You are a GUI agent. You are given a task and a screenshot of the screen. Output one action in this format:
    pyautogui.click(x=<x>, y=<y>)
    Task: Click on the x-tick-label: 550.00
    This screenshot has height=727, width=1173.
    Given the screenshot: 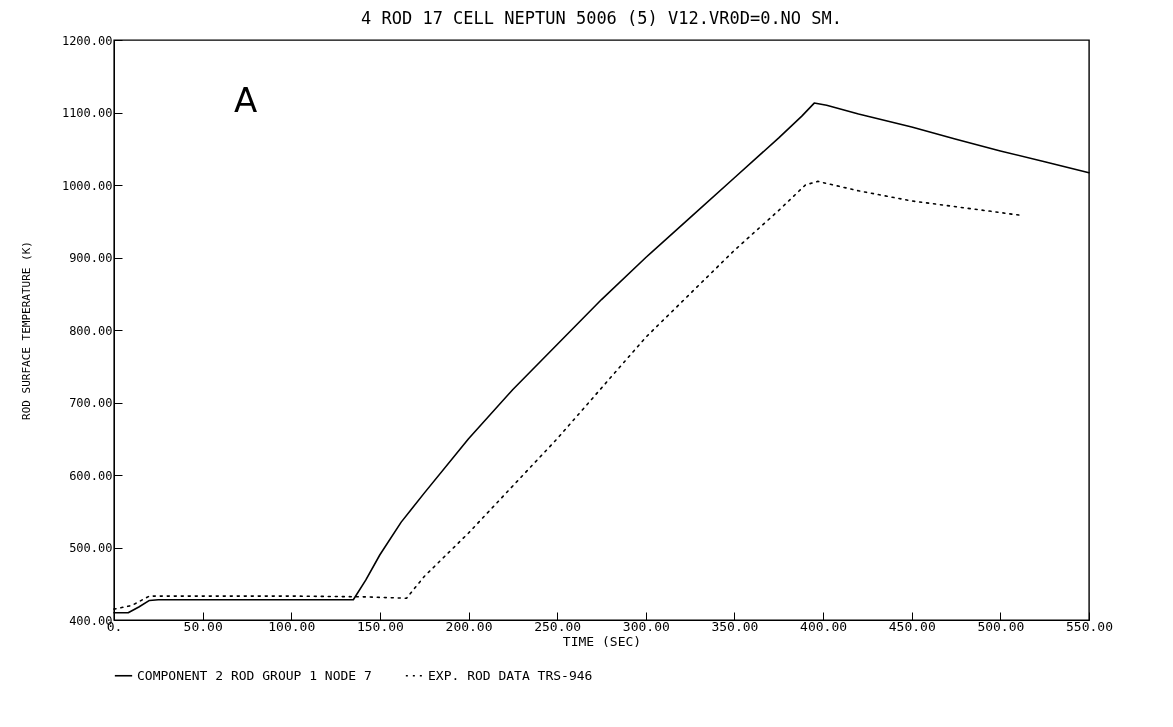 What is the action you would take?
    pyautogui.click(x=1089, y=626)
    